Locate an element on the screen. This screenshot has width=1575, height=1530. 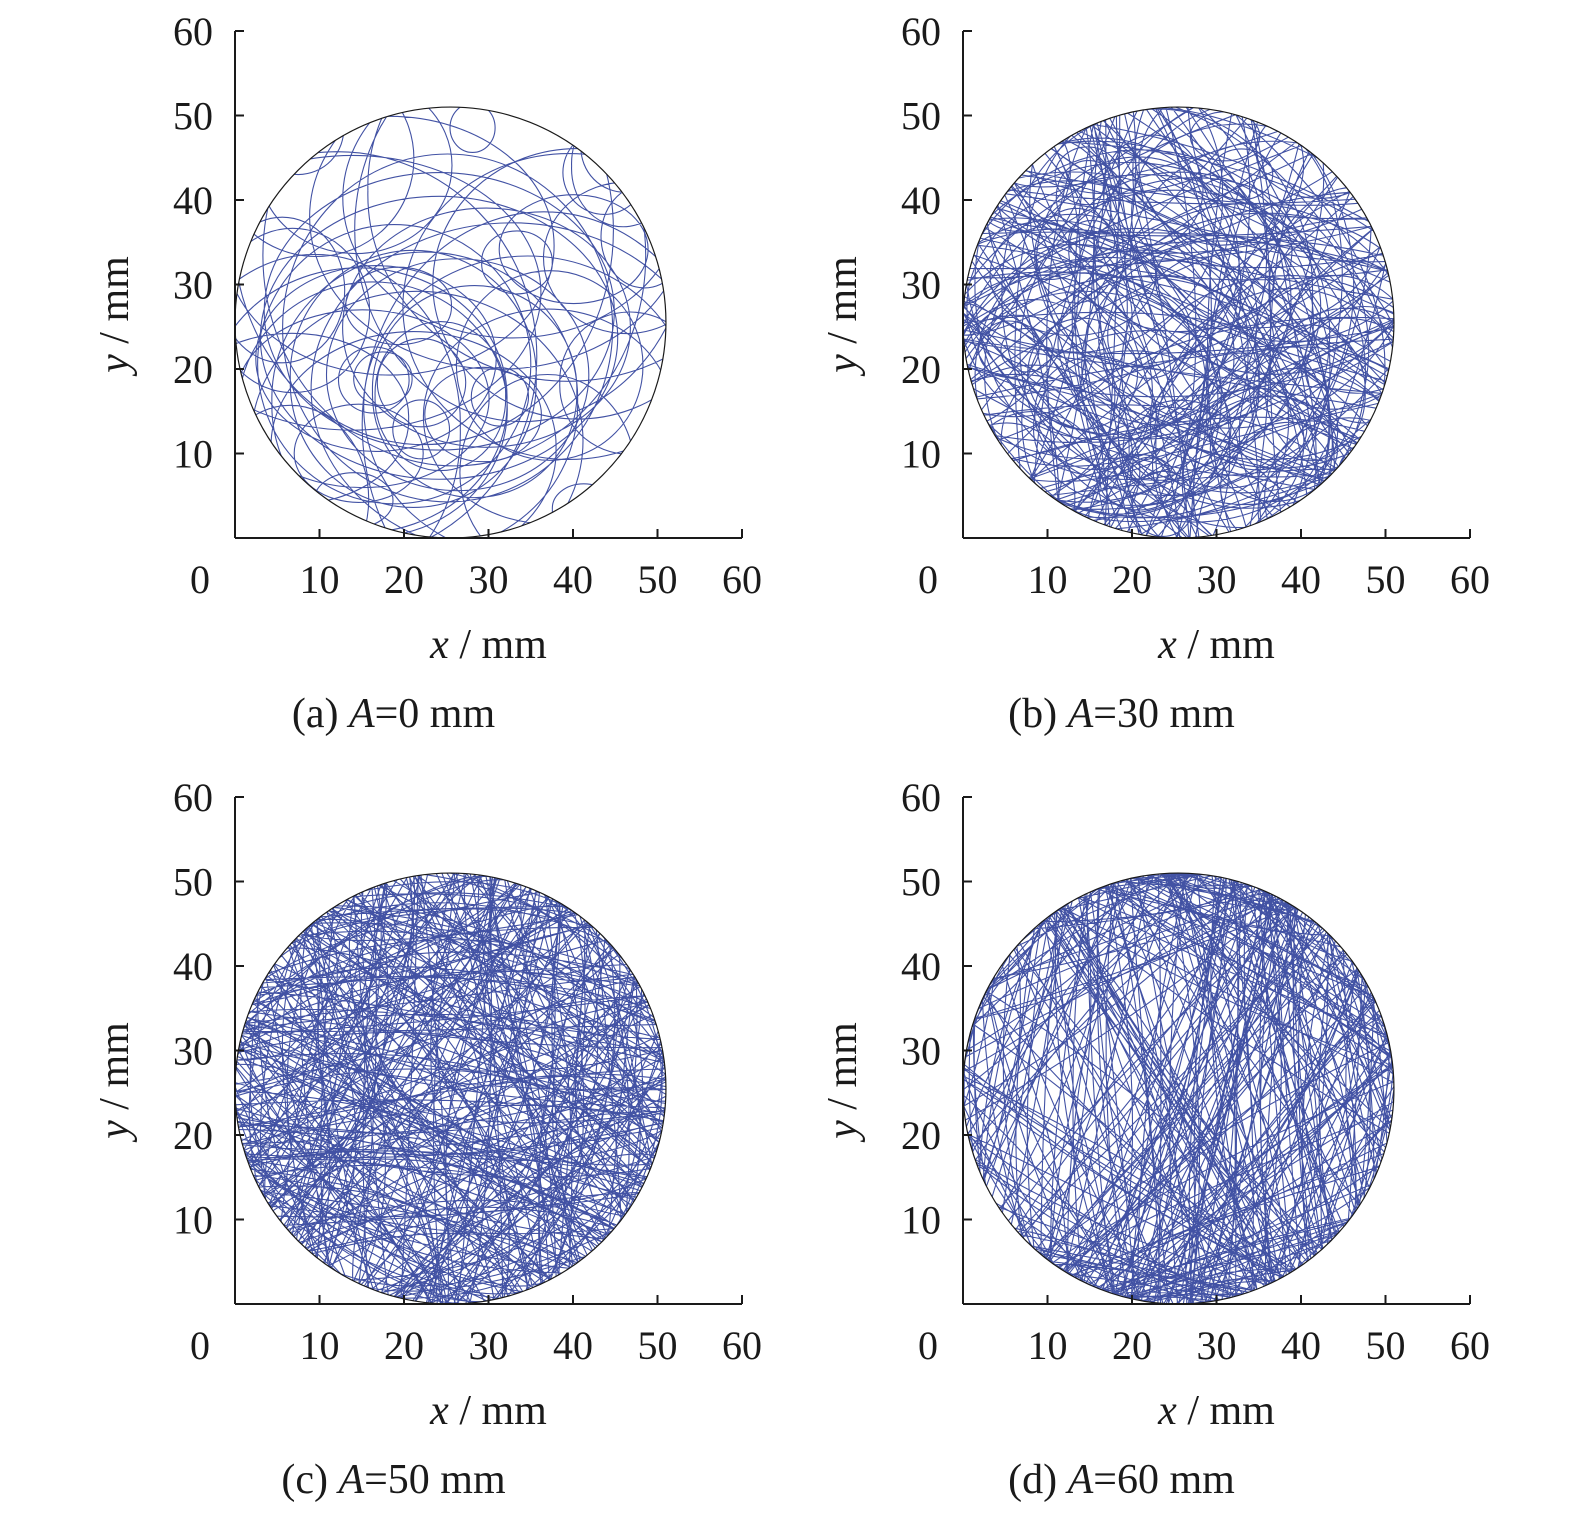
caption-c: (c) A=50 mm is located at coordinates (393, 1480).